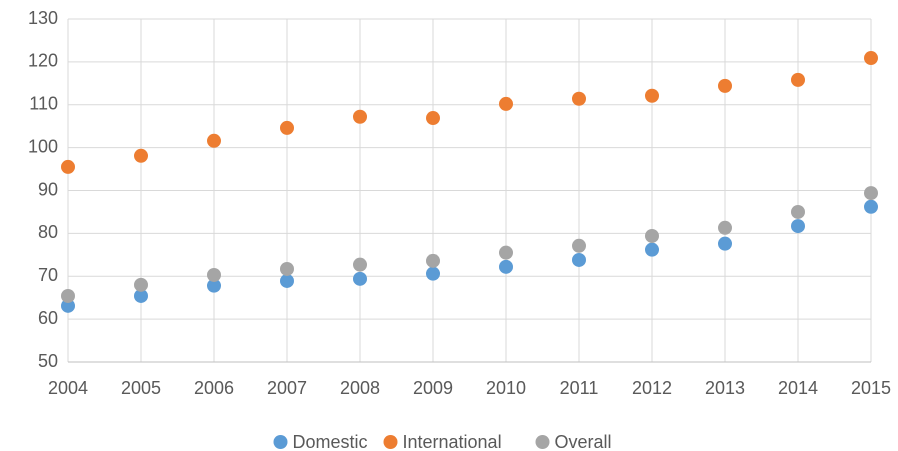  Describe the element at coordinates (48, 361) in the screenshot. I see `y-tick-label: 50` at that location.